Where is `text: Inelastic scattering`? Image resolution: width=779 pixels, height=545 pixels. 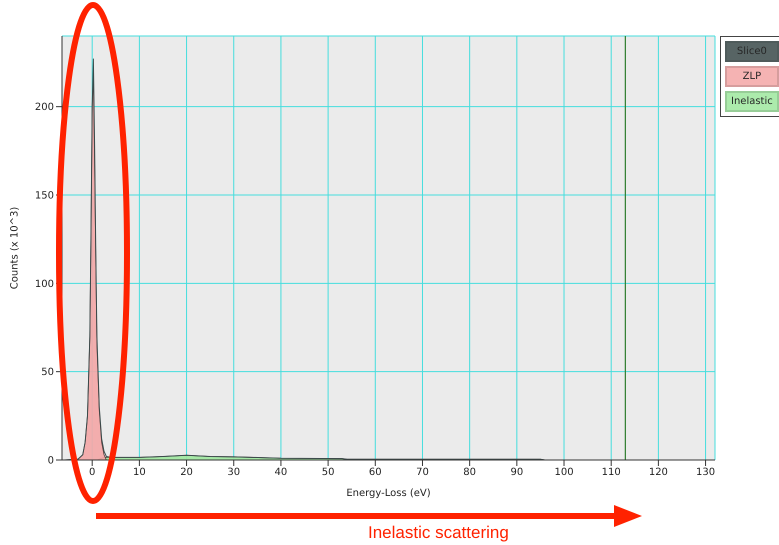 text: Inelastic scattering is located at coordinates (438, 533).